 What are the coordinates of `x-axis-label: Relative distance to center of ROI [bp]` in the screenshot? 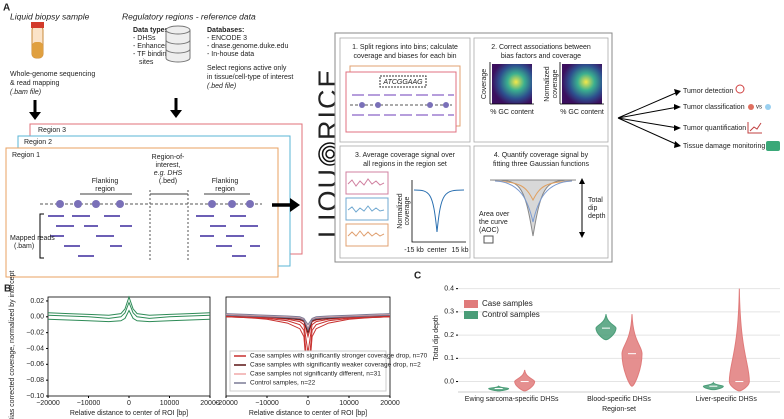 It's located at (308, 413).